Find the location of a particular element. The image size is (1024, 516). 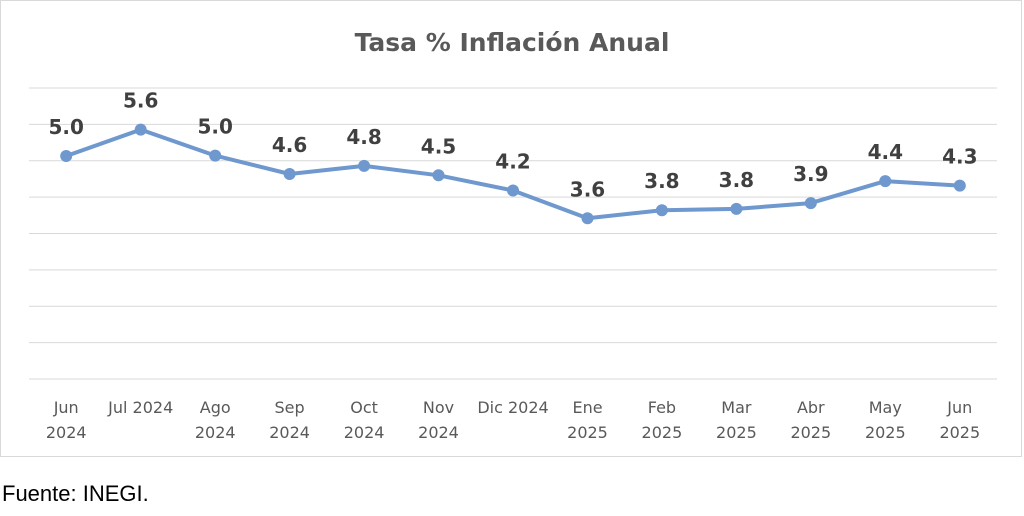

x-tick-label: Nov 2024 is located at coordinates (438, 420).